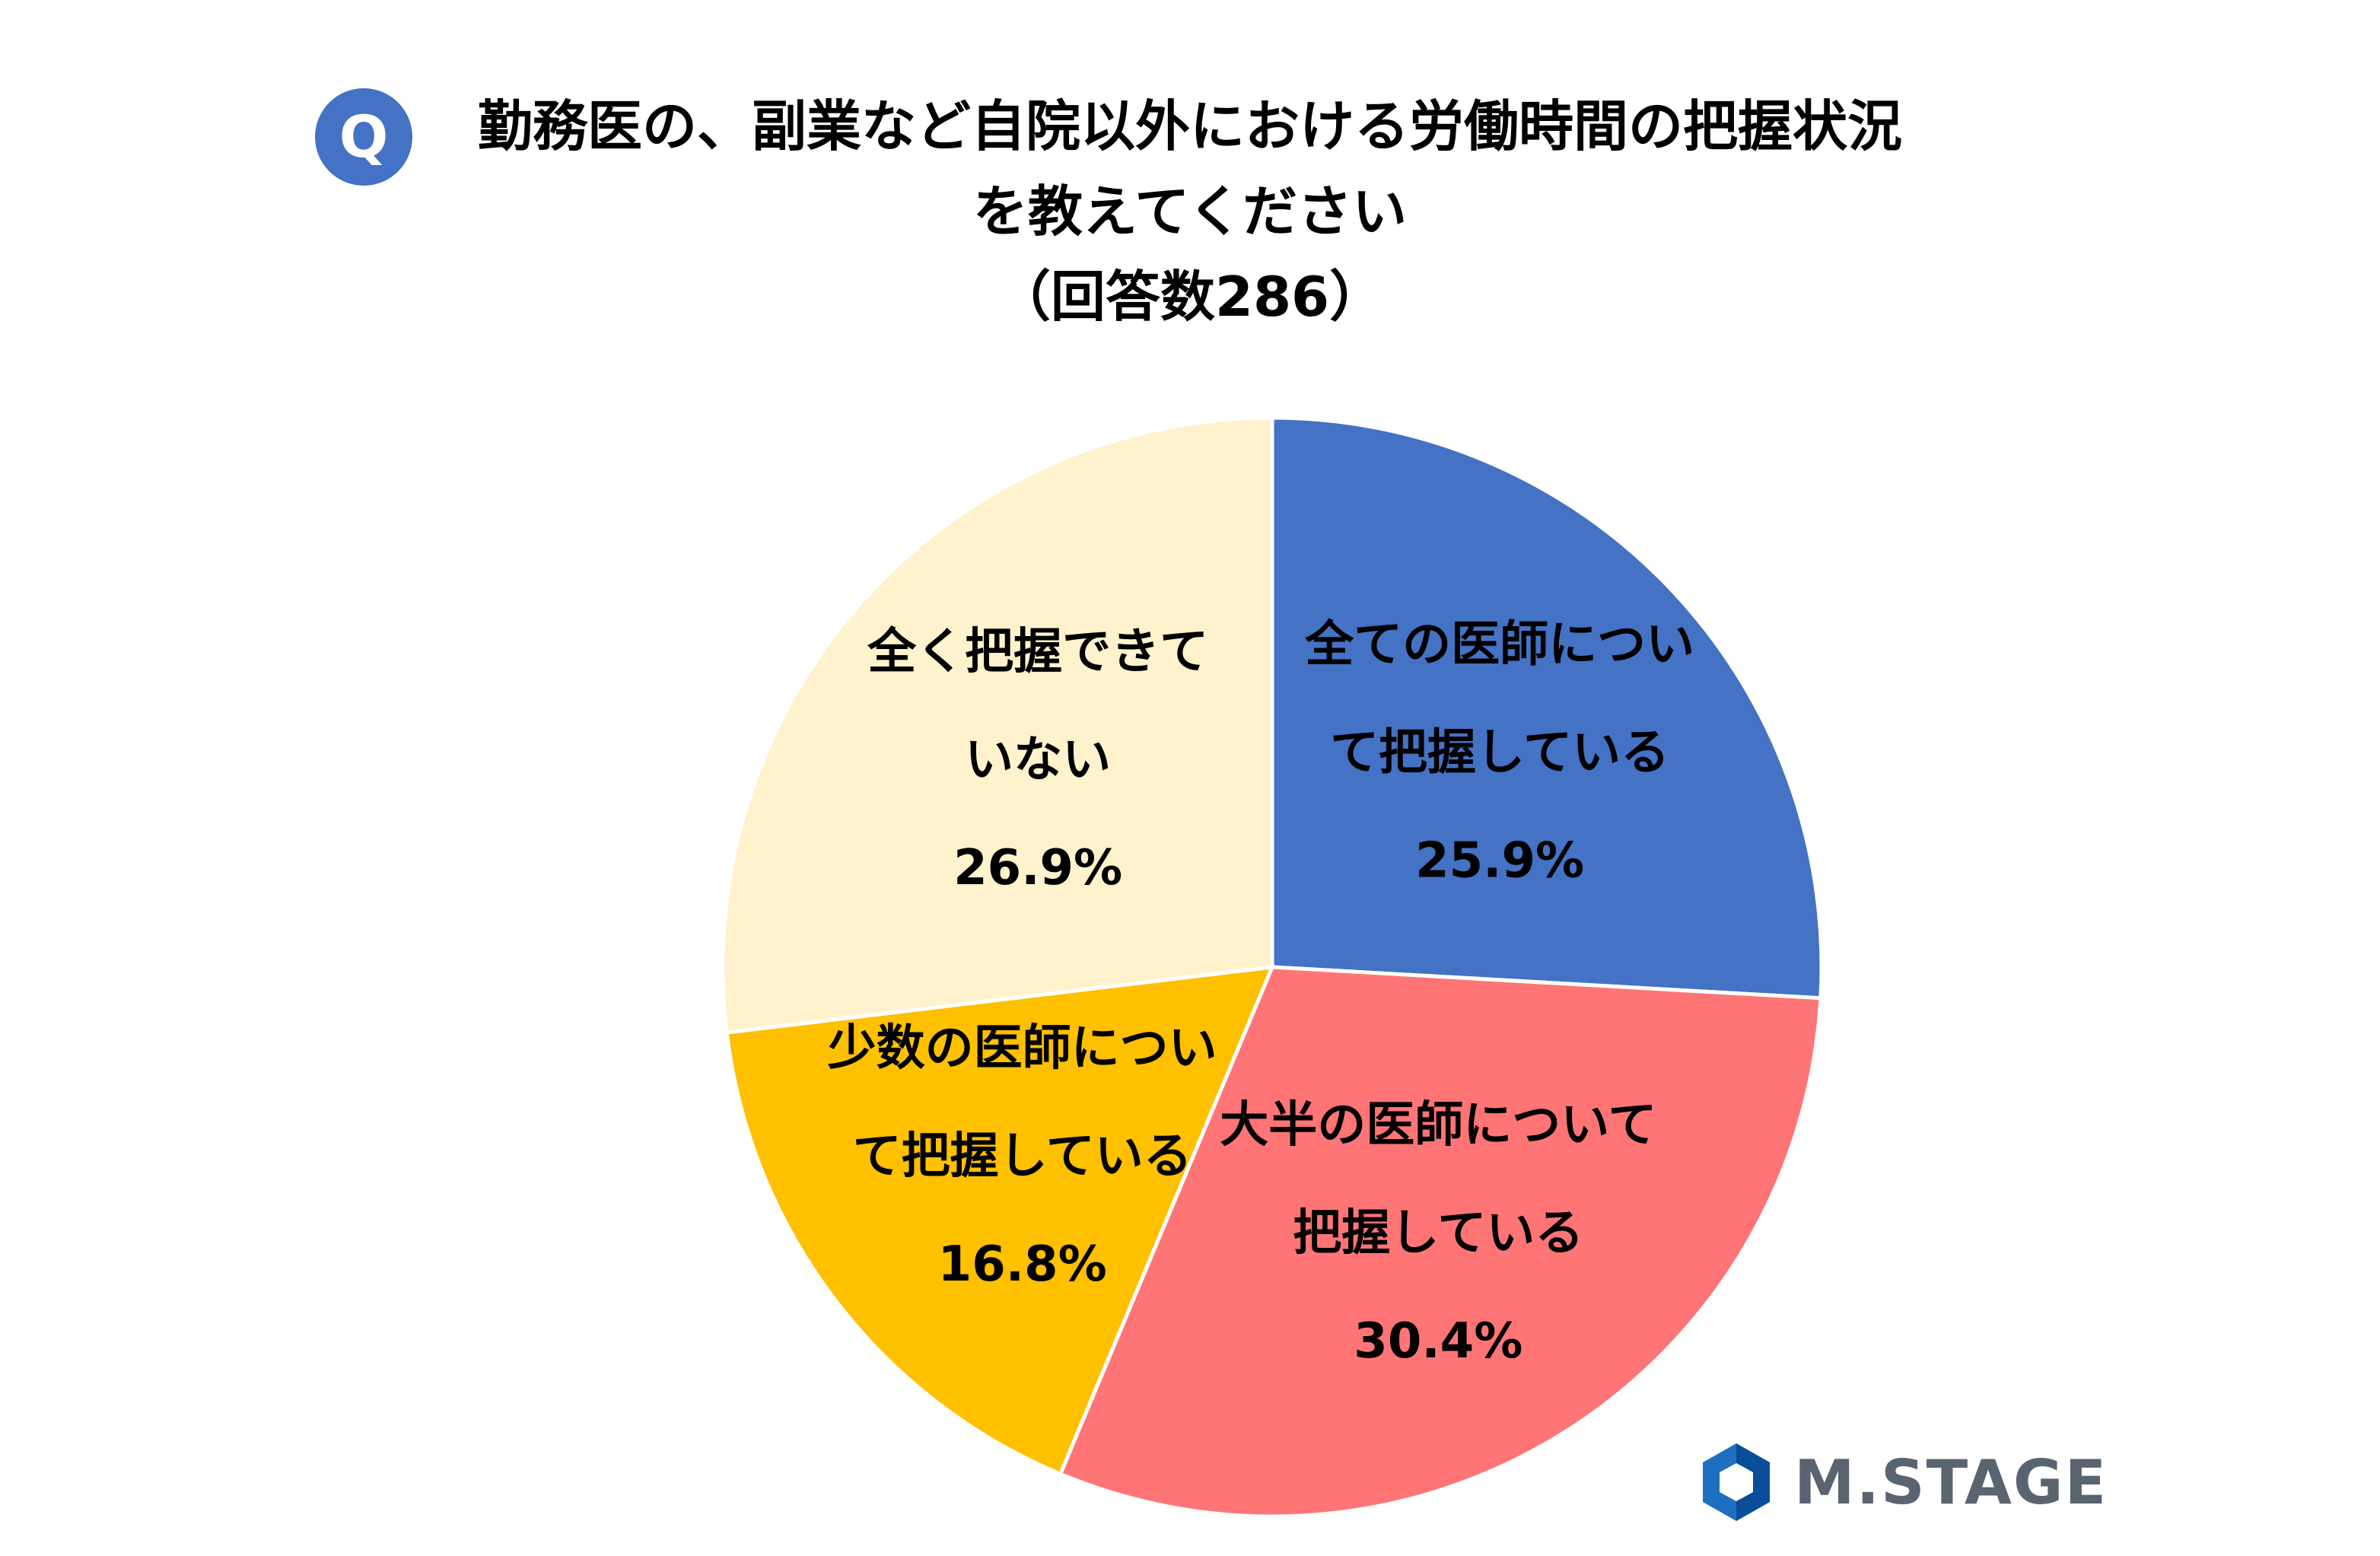 This screenshot has height=1556, width=2380. Describe the element at coordinates (1023, 1264) in the screenshot. I see `slice-percent-label-3: 16.8%` at that location.